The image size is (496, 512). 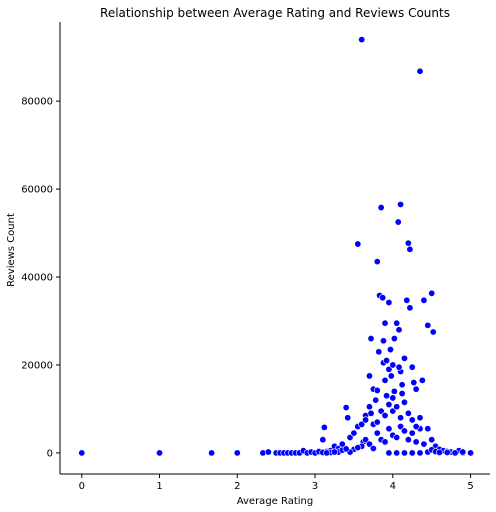 What do you see at coordinates (470, 486) in the screenshot?
I see `x-tick-label: 5` at bounding box center [470, 486].